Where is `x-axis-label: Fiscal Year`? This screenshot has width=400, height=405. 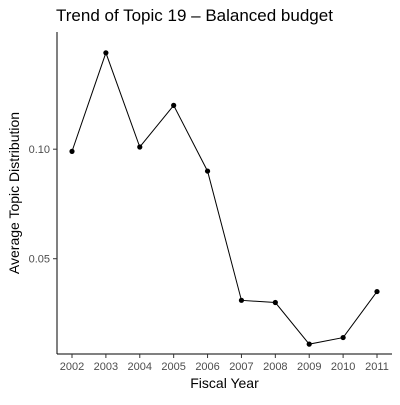
x-axis-label: Fiscal Year is located at coordinates (224, 383).